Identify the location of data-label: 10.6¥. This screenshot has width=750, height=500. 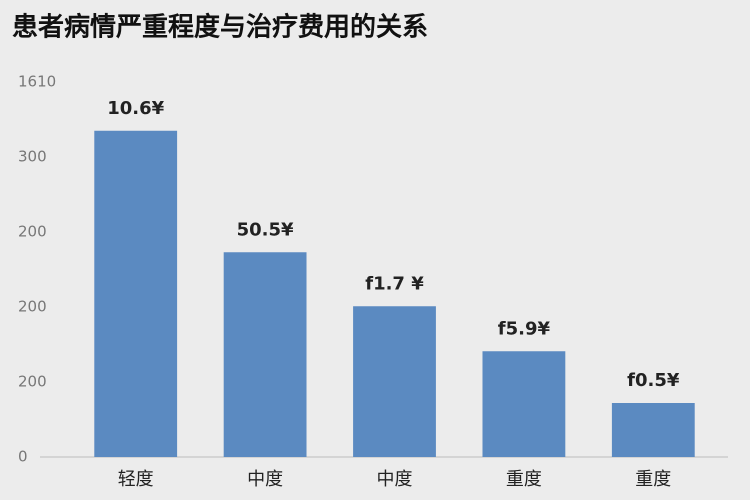
(135, 108).